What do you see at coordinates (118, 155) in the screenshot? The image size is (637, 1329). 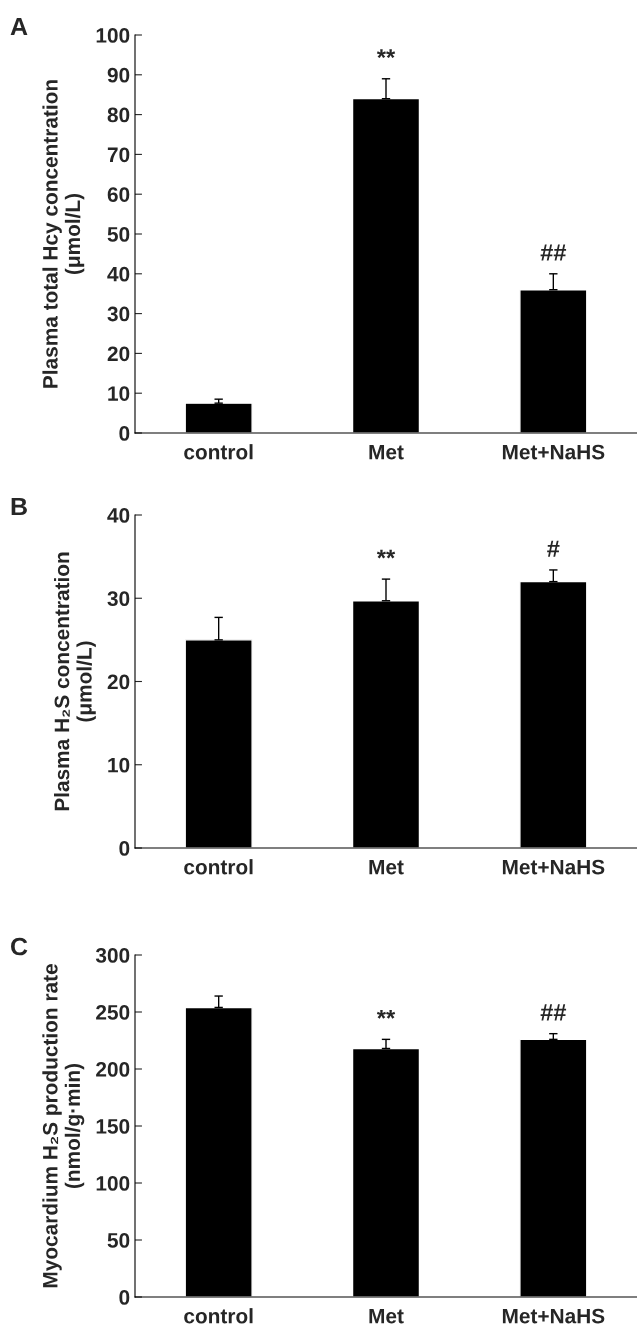 I see `y-tick-label: 70` at bounding box center [118, 155].